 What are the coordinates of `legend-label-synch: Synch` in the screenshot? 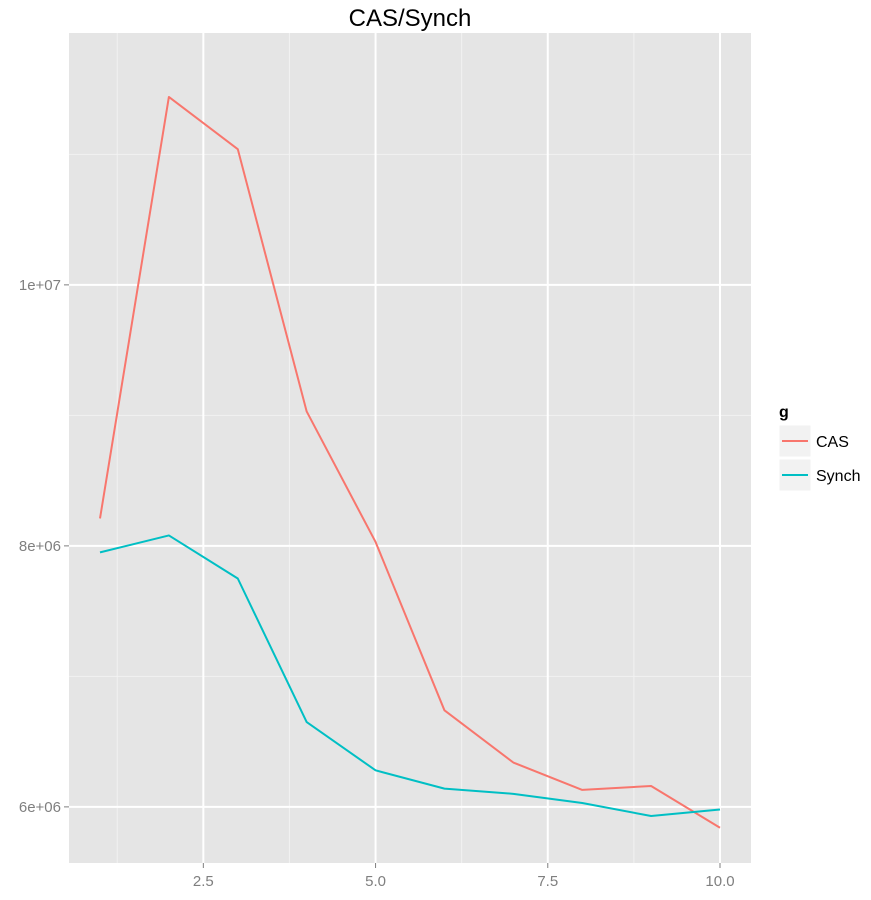 It's located at (838, 476).